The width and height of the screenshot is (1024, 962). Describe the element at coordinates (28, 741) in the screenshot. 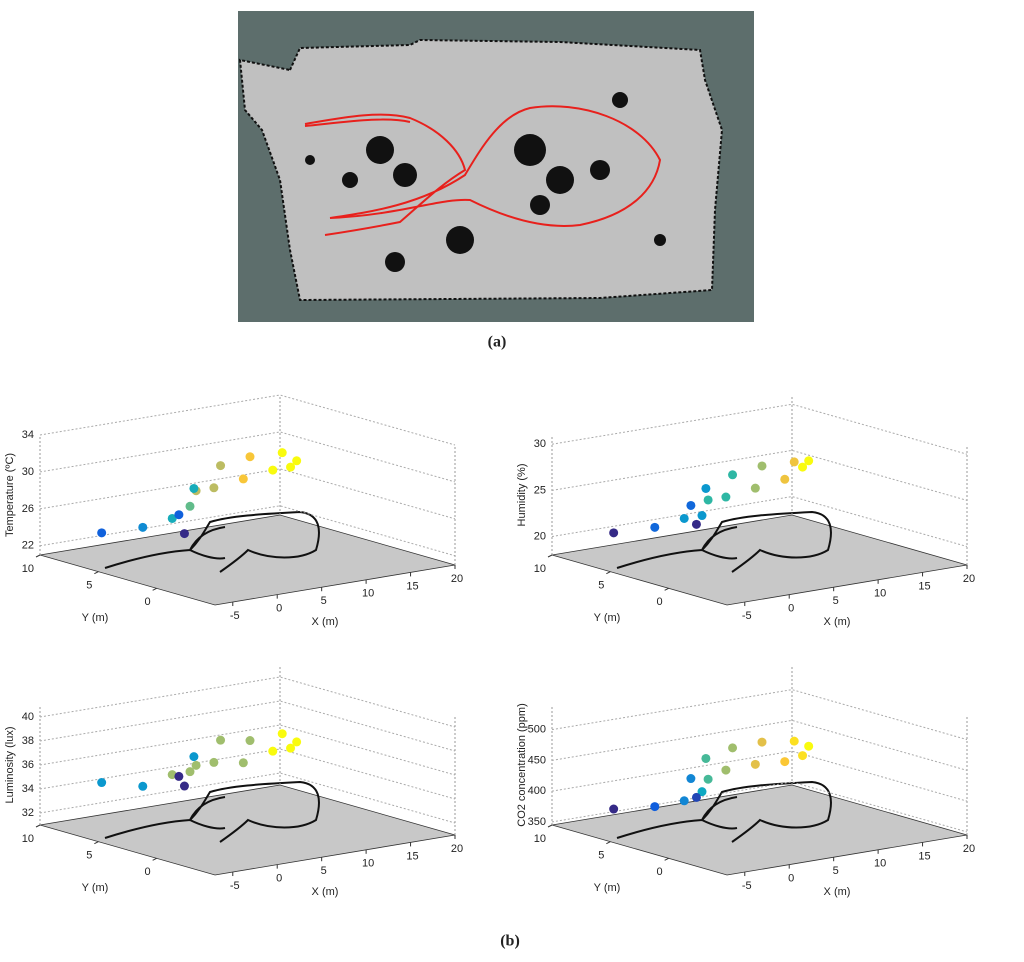

I see `z-tick-label: 38` at that location.